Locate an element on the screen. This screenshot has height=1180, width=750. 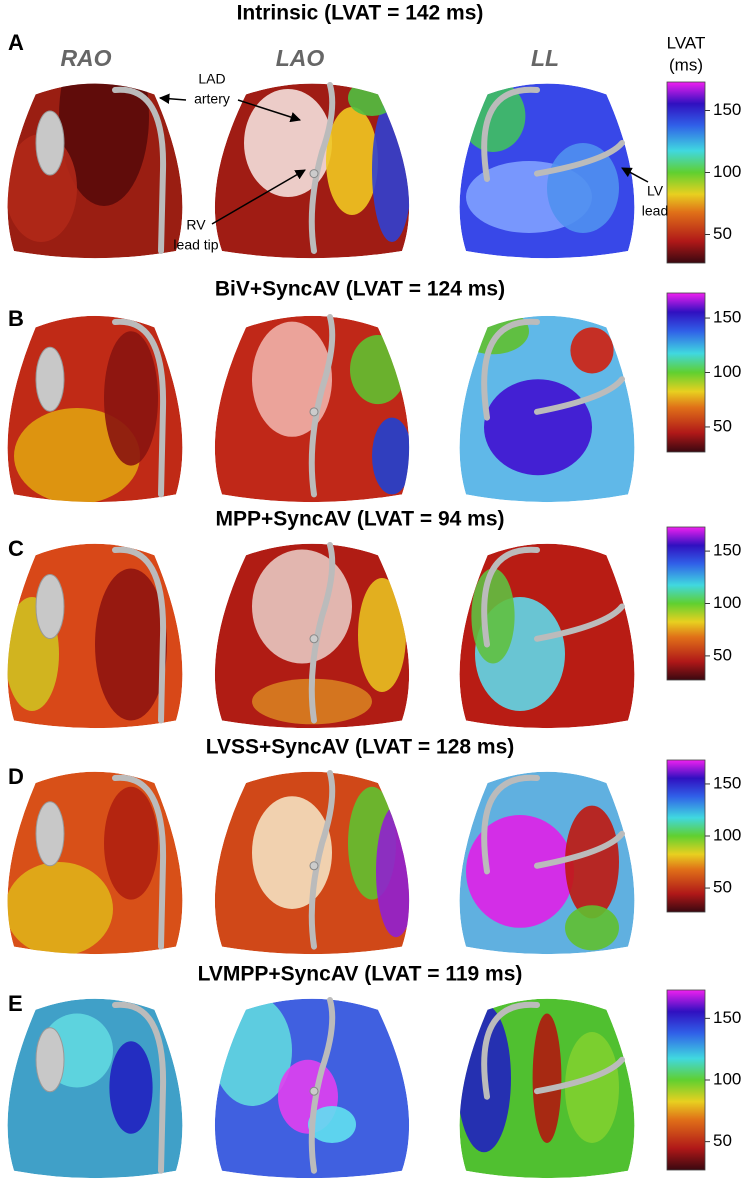
annotation: LAD is located at coordinates (211, 79).